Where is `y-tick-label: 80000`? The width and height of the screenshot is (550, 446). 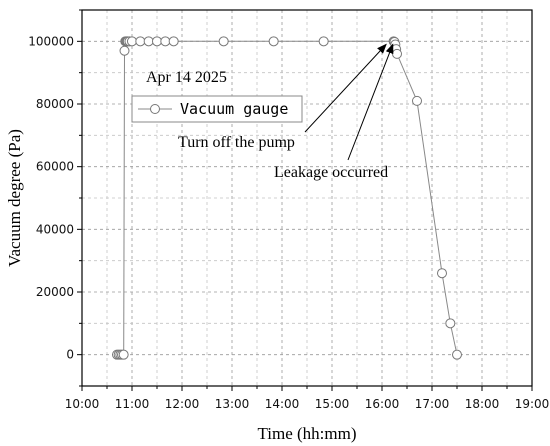 y-tick-label: 80000 is located at coordinates (55, 104).